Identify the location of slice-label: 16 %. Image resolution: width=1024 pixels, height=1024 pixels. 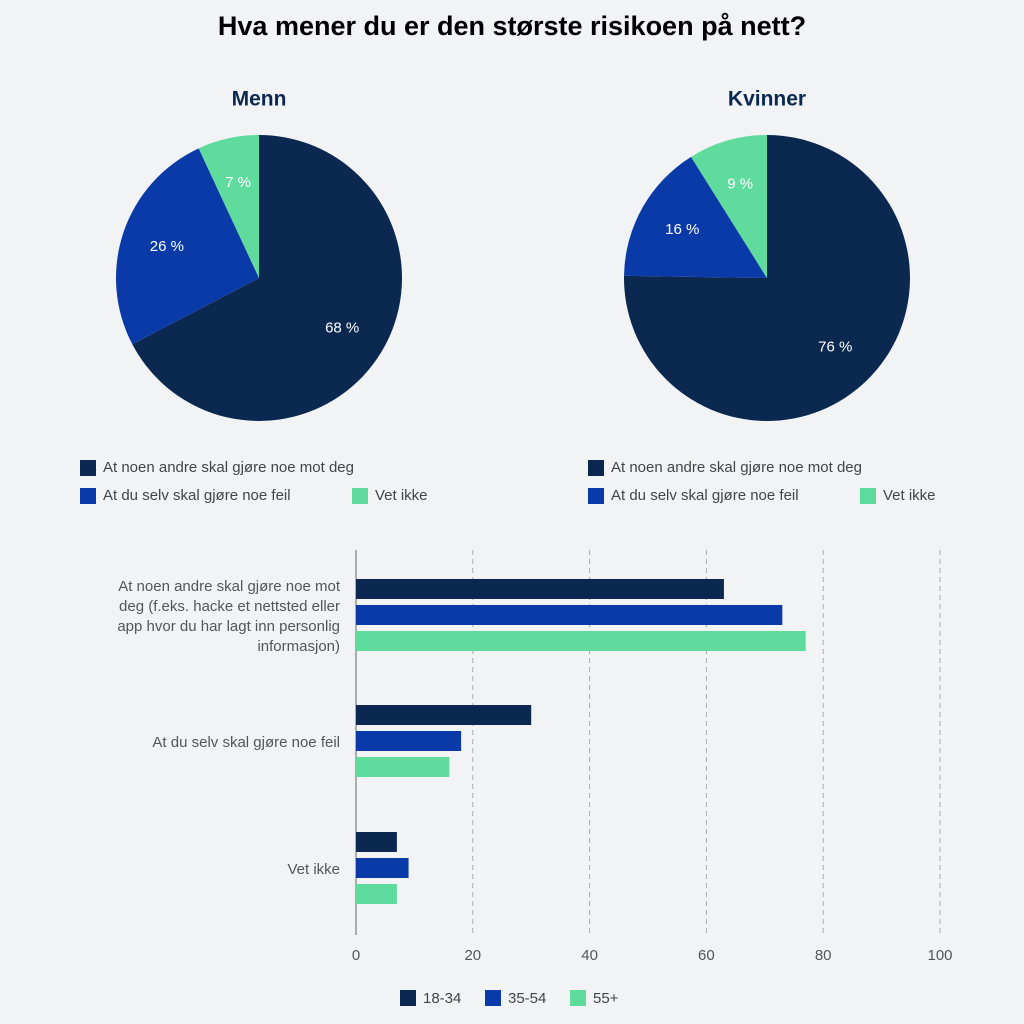
(682, 229).